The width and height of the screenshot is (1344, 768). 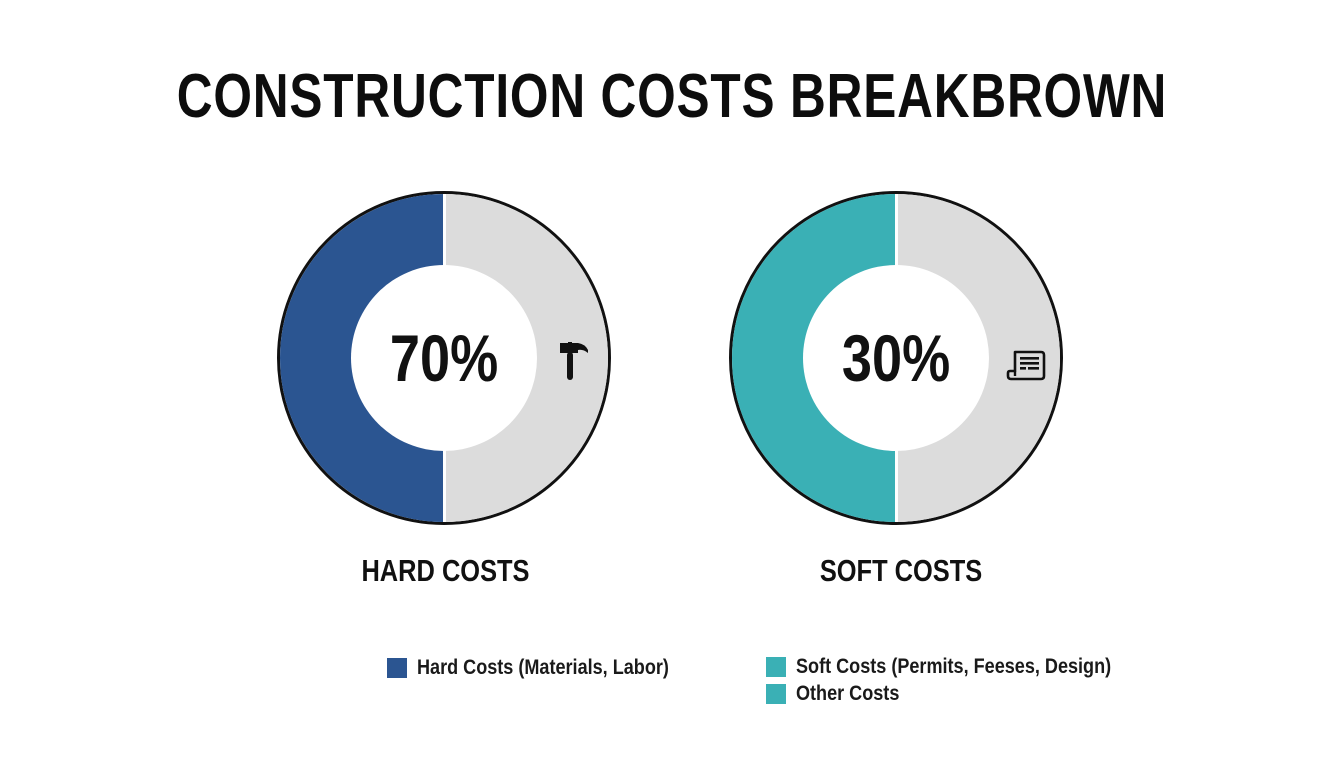 What do you see at coordinates (776, 667) in the screenshot?
I see `legend-swatch-soft` at bounding box center [776, 667].